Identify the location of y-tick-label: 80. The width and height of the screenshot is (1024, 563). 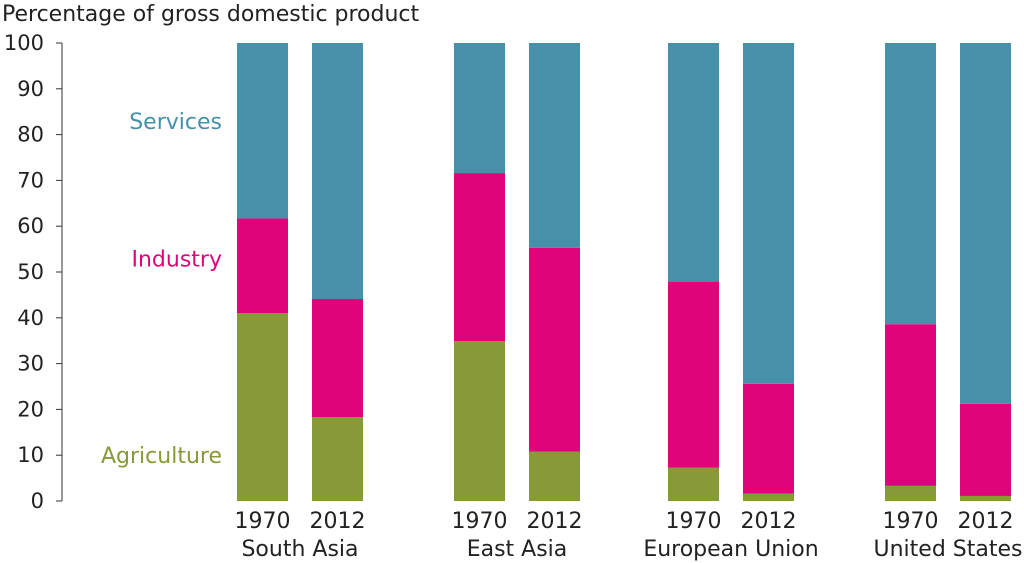
(30, 135).